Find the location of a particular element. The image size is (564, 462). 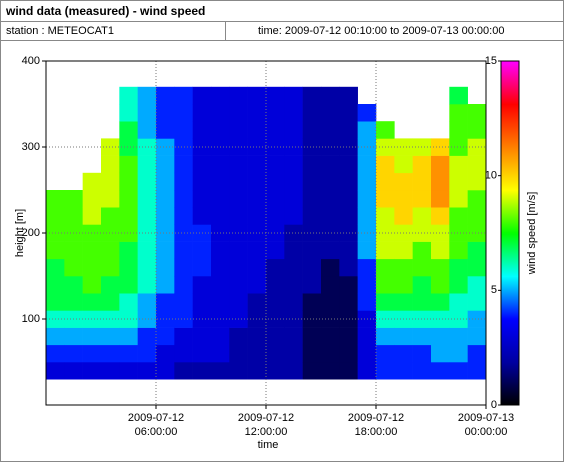

x-tick-label: 2009-07-13 00:00:00 is located at coordinates (486, 425).